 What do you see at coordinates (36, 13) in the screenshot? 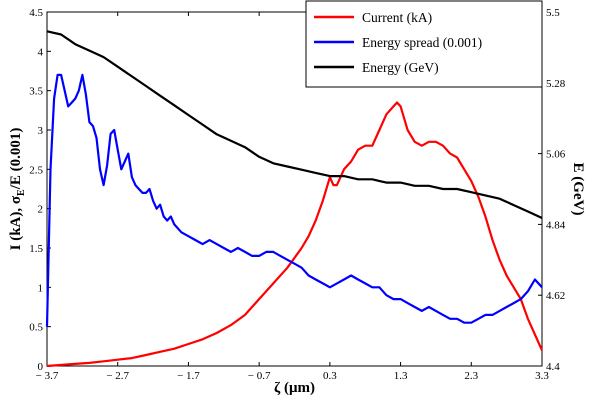
I see `y-left-tick-label: 4.5` at bounding box center [36, 13].